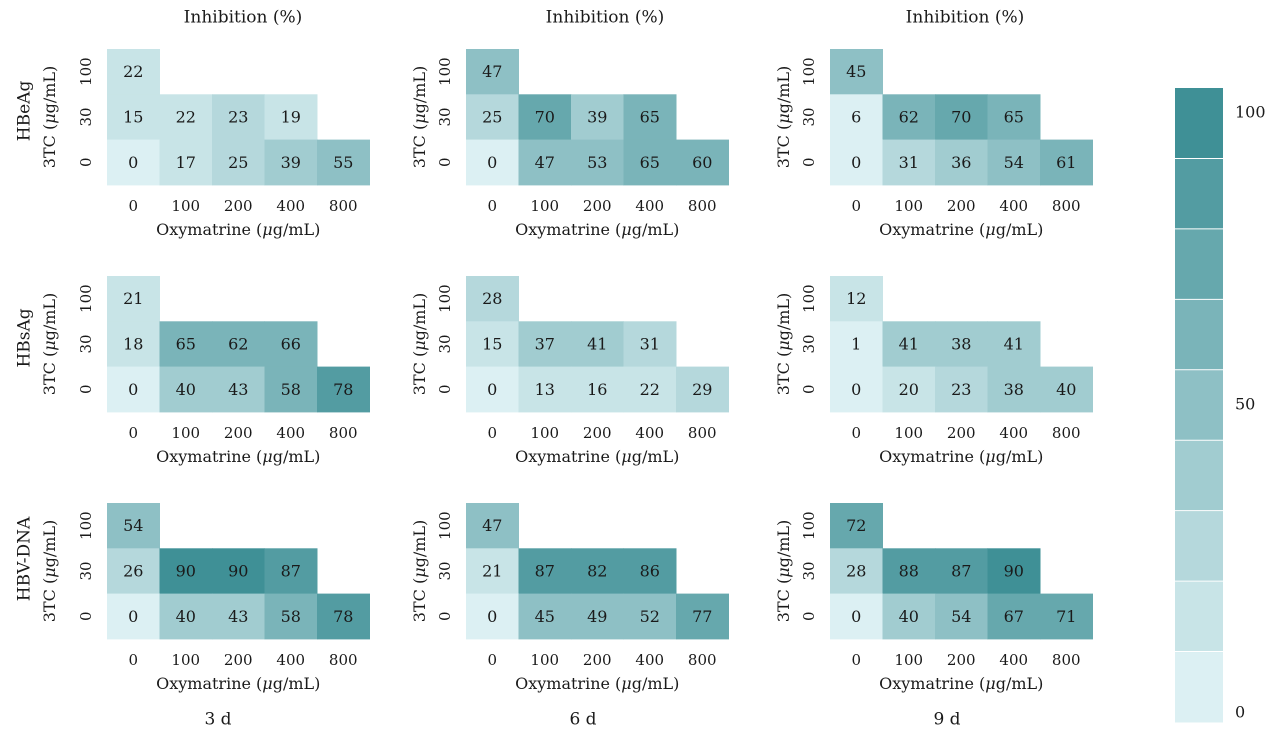  Describe the element at coordinates (702, 206) in the screenshot. I see `x-tick-label: 800` at that location.